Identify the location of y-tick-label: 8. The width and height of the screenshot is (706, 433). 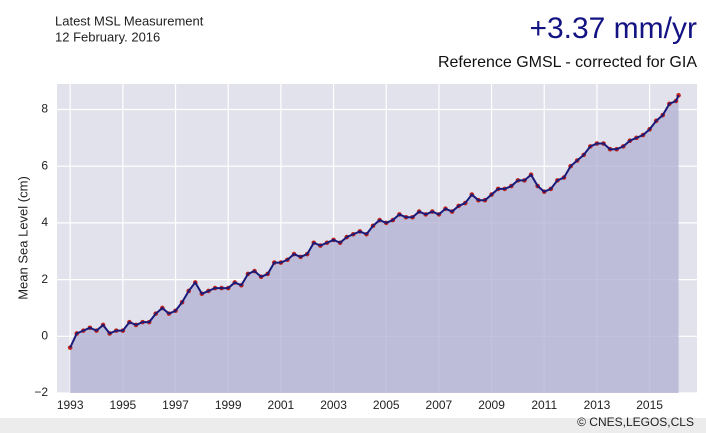
(44, 109).